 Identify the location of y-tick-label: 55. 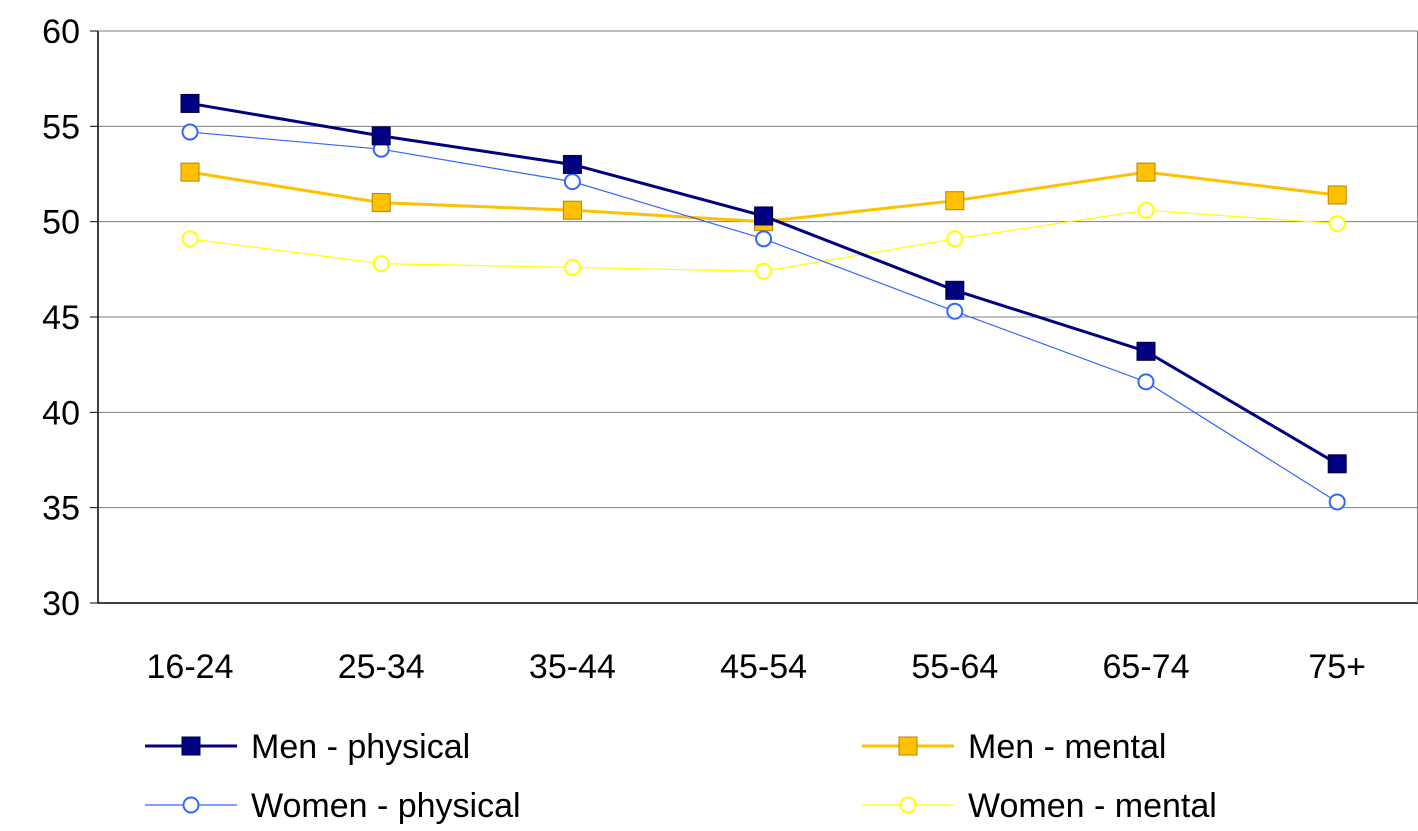
(61, 127).